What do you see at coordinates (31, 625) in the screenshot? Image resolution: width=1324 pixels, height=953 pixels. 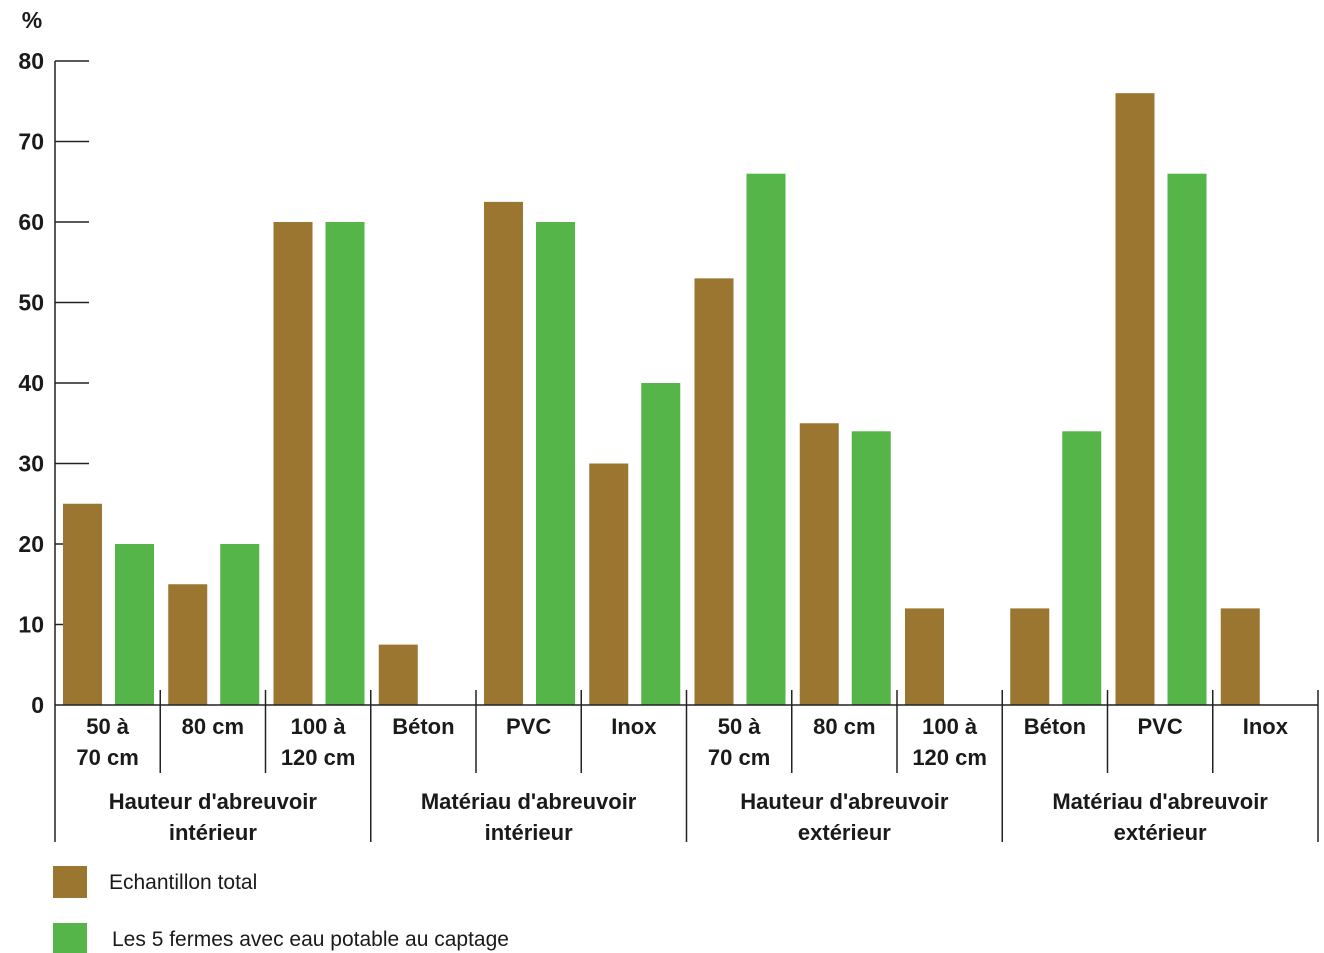 I see `y-tick-label: 10` at bounding box center [31, 625].